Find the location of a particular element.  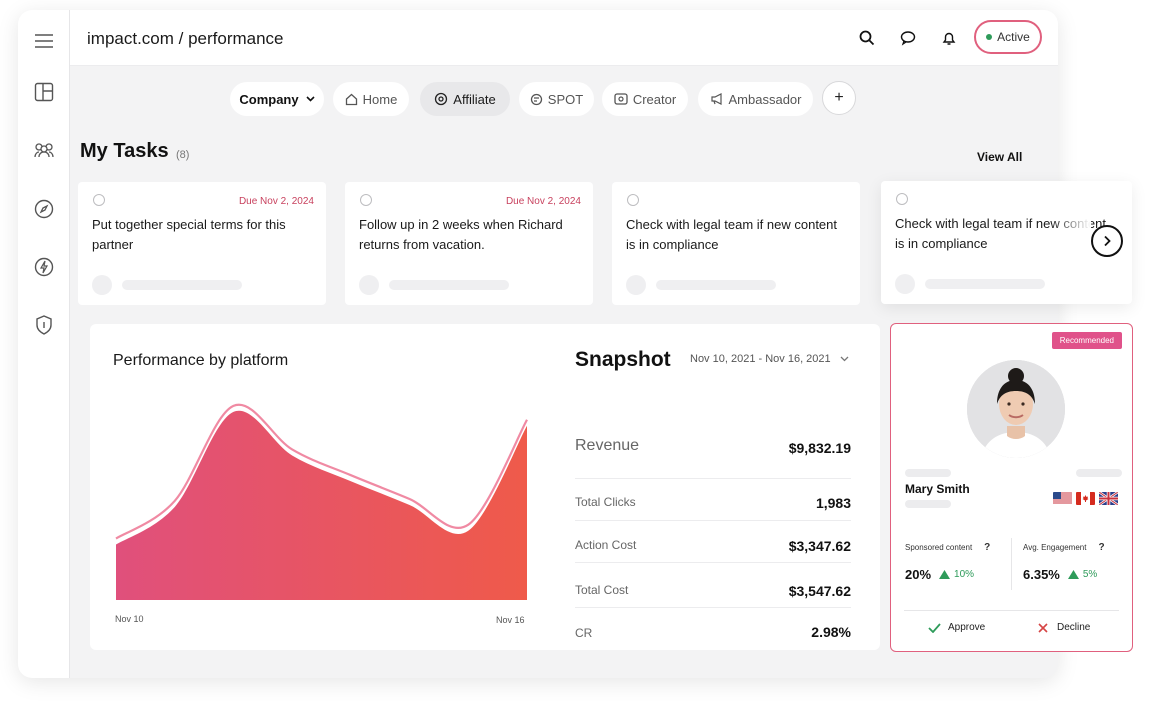

tab-ambassador: Ambassador is located at coordinates (755, 99).